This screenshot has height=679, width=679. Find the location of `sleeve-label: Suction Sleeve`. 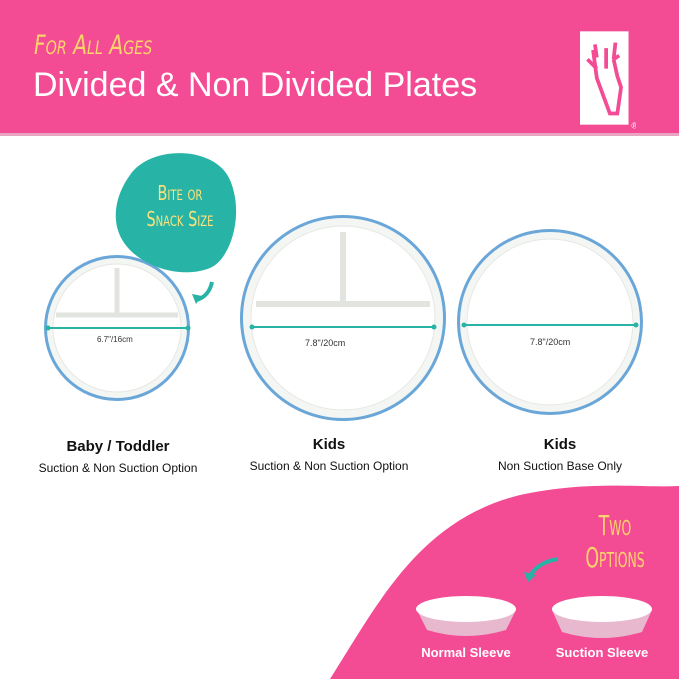

sleeve-label: Suction Sleeve is located at coordinates (602, 652).